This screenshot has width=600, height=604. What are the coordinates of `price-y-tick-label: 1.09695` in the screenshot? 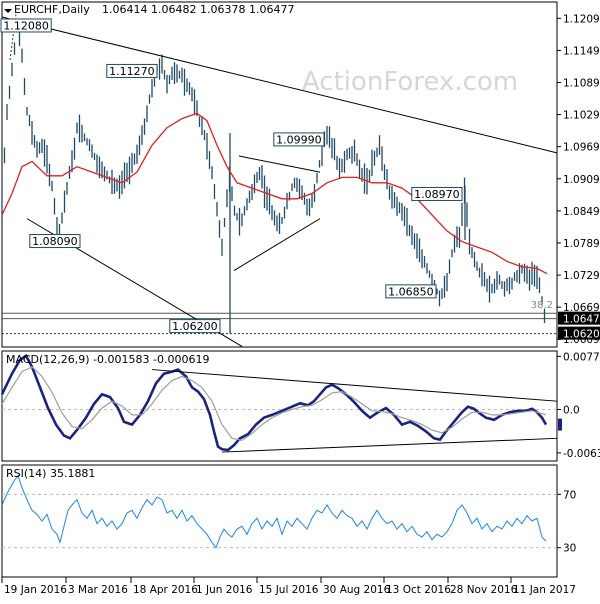 It's located at (581, 148).